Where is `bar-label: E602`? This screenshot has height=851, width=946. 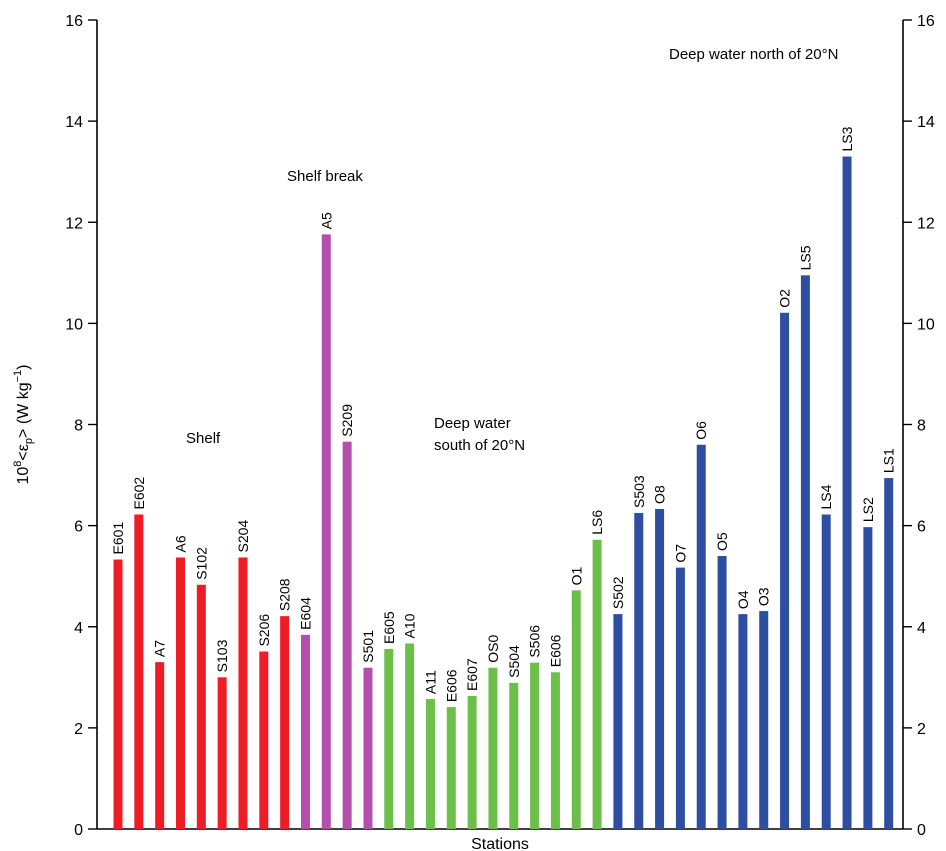
bar-label: E602 is located at coordinates (139, 493).